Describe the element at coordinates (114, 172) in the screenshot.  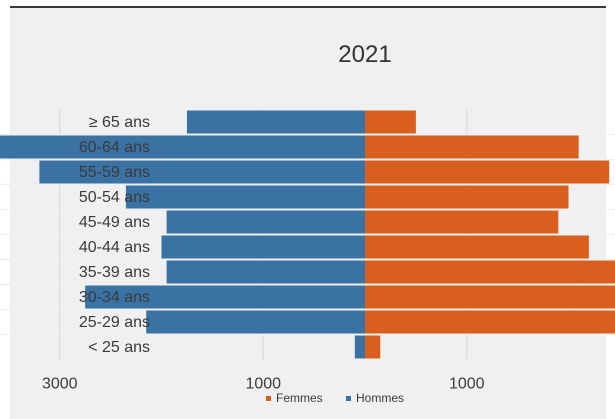
I see `category-label: 55-59 ans` at that location.